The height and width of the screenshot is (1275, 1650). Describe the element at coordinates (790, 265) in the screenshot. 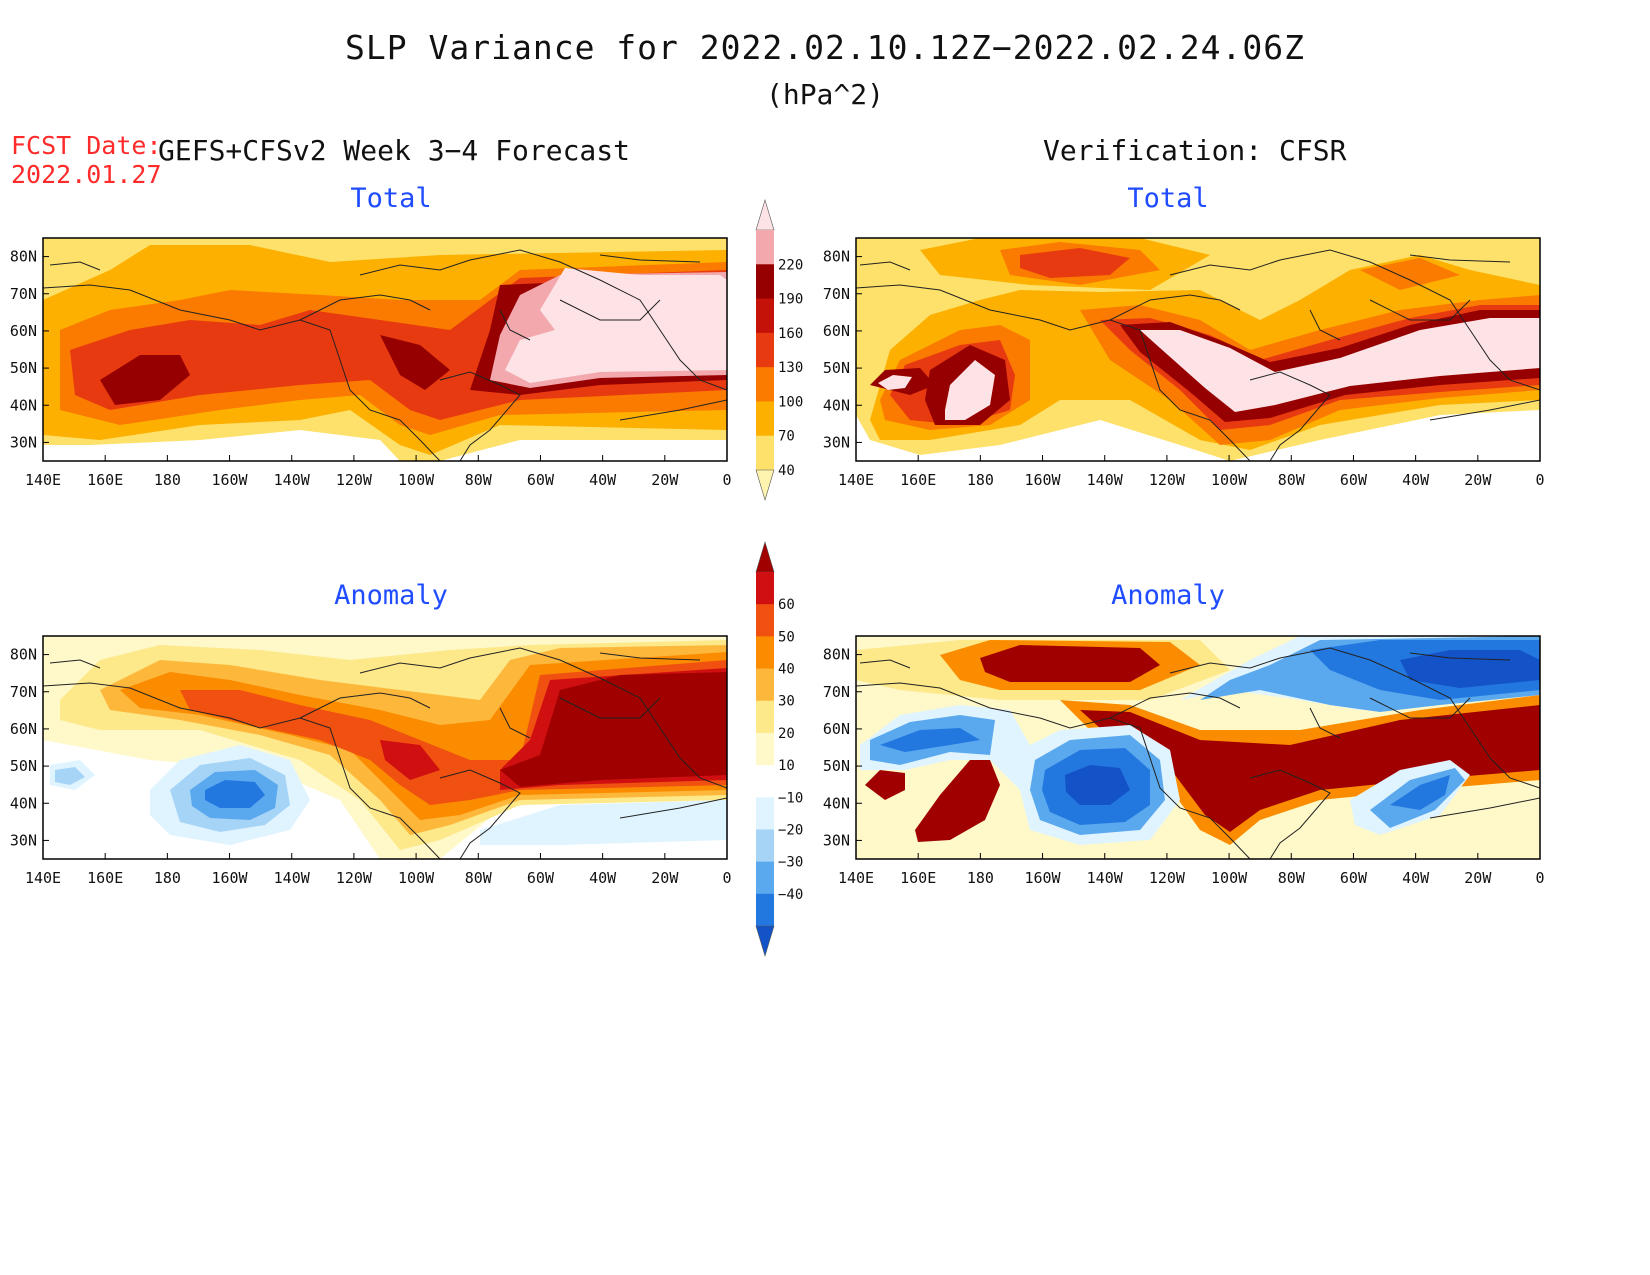

I see `colorbar-label: 220` at that location.